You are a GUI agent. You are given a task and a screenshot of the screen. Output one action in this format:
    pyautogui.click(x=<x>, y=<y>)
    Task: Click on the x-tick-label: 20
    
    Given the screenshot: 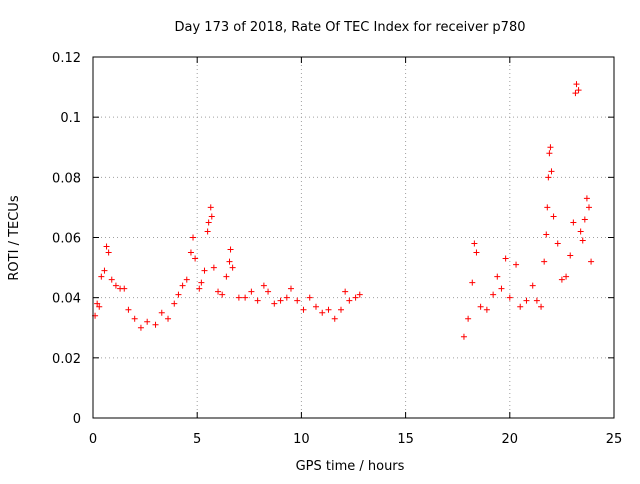 What is the action you would take?
    pyautogui.click(x=510, y=439)
    